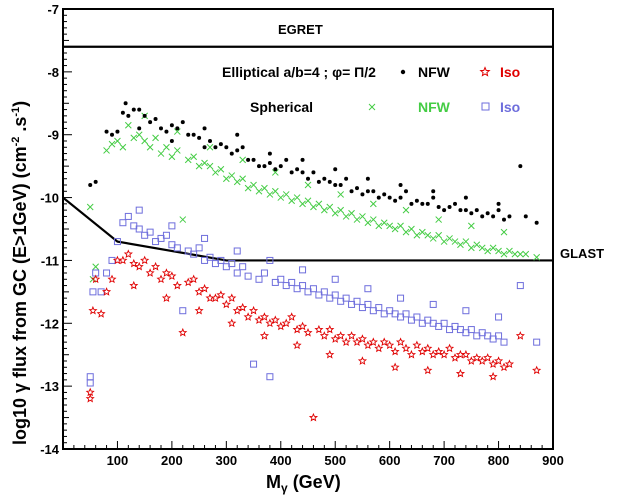 This screenshot has height=497, width=620. Describe the element at coordinates (53, 72) in the screenshot. I see `y-tick-label: -8` at that location.